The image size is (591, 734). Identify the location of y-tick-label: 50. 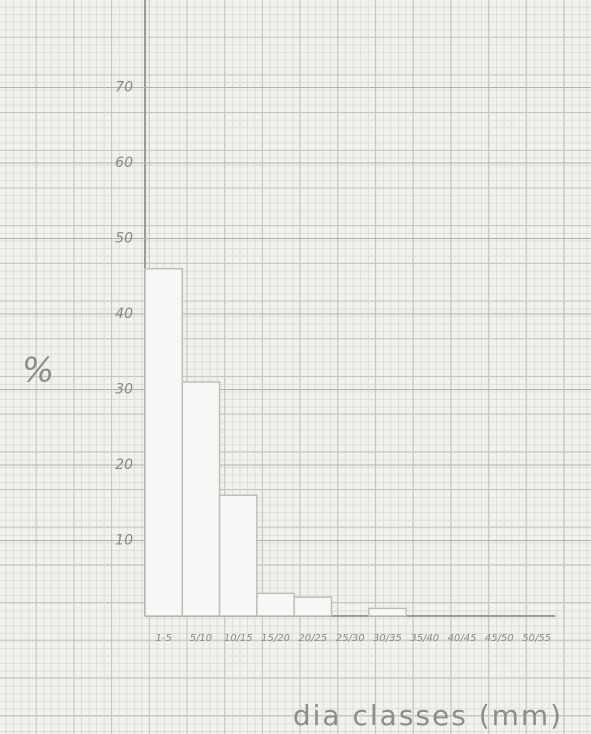
(124, 239).